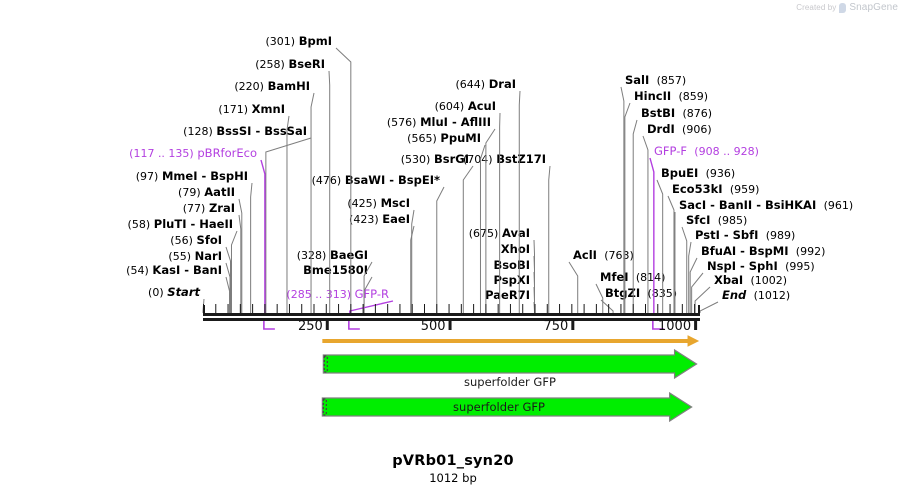  I want to click on enzyme-label-sfci: SfcI (985), so click(716, 220).